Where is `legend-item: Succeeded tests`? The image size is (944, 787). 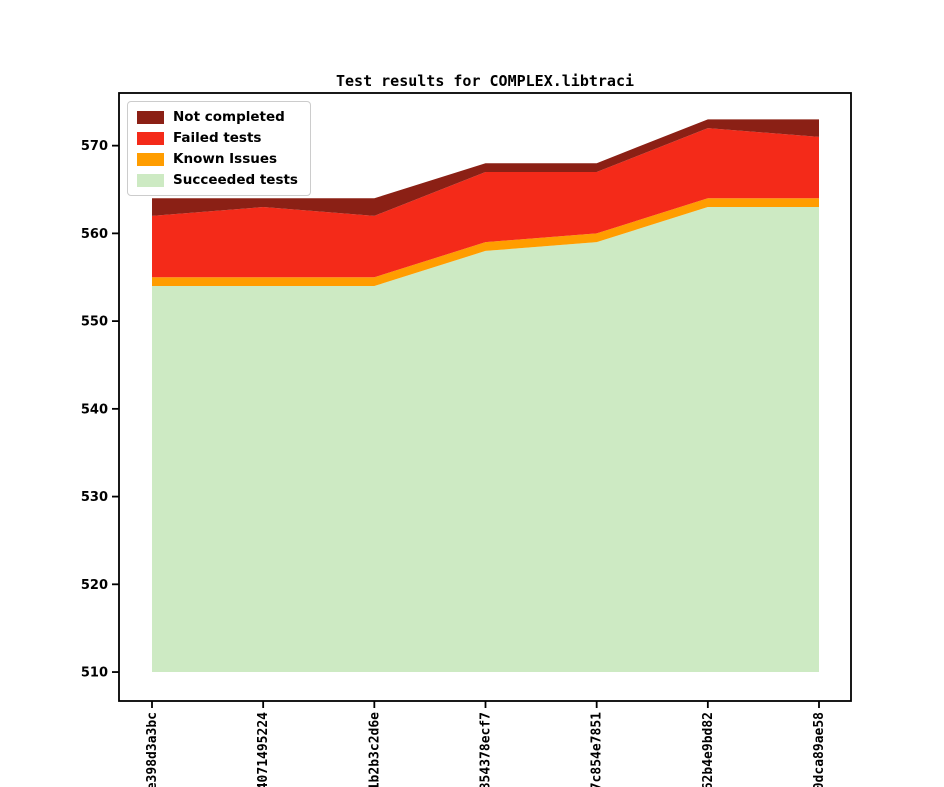 legend-item: Succeeded tests is located at coordinates (217, 180).